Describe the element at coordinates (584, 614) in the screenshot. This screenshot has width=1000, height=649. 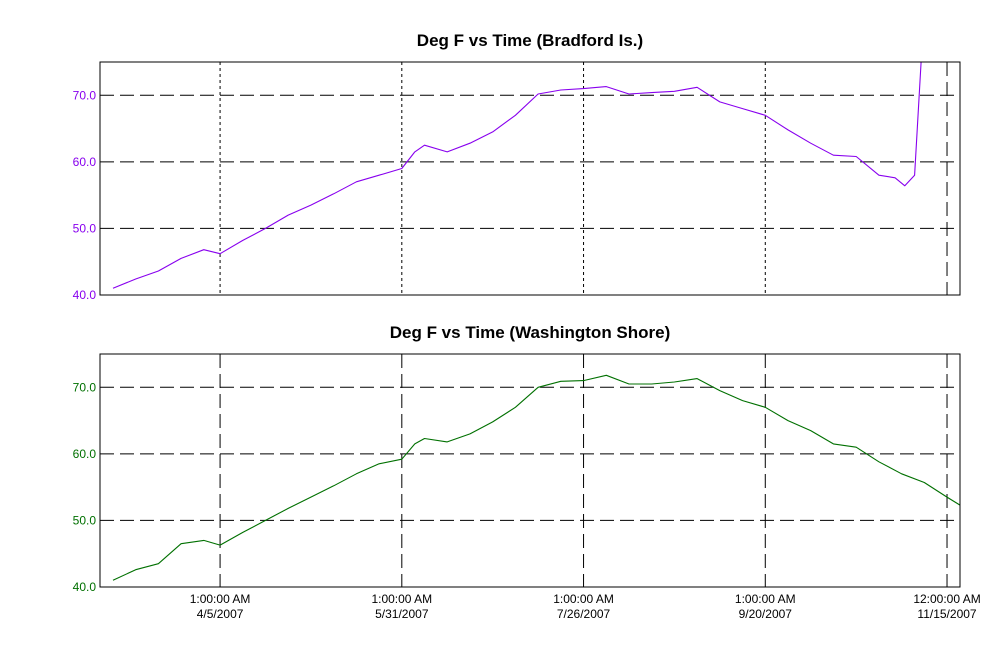
I see `x-tick-date-label: 7/26/2007` at that location.